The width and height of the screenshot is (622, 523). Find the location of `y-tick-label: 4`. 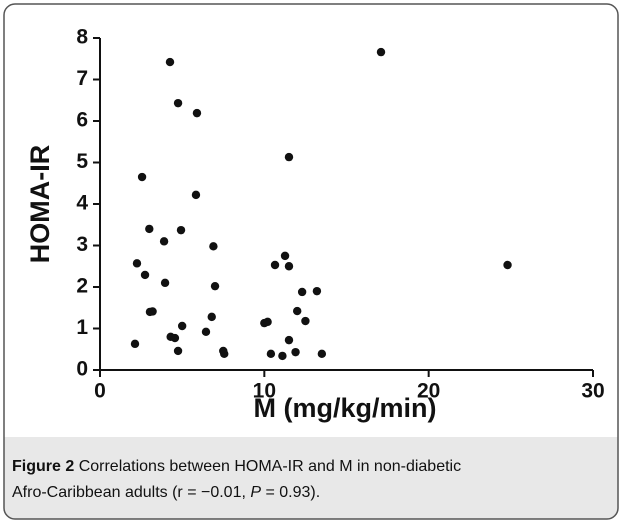

y-tick-label: 4 is located at coordinates (82, 203).